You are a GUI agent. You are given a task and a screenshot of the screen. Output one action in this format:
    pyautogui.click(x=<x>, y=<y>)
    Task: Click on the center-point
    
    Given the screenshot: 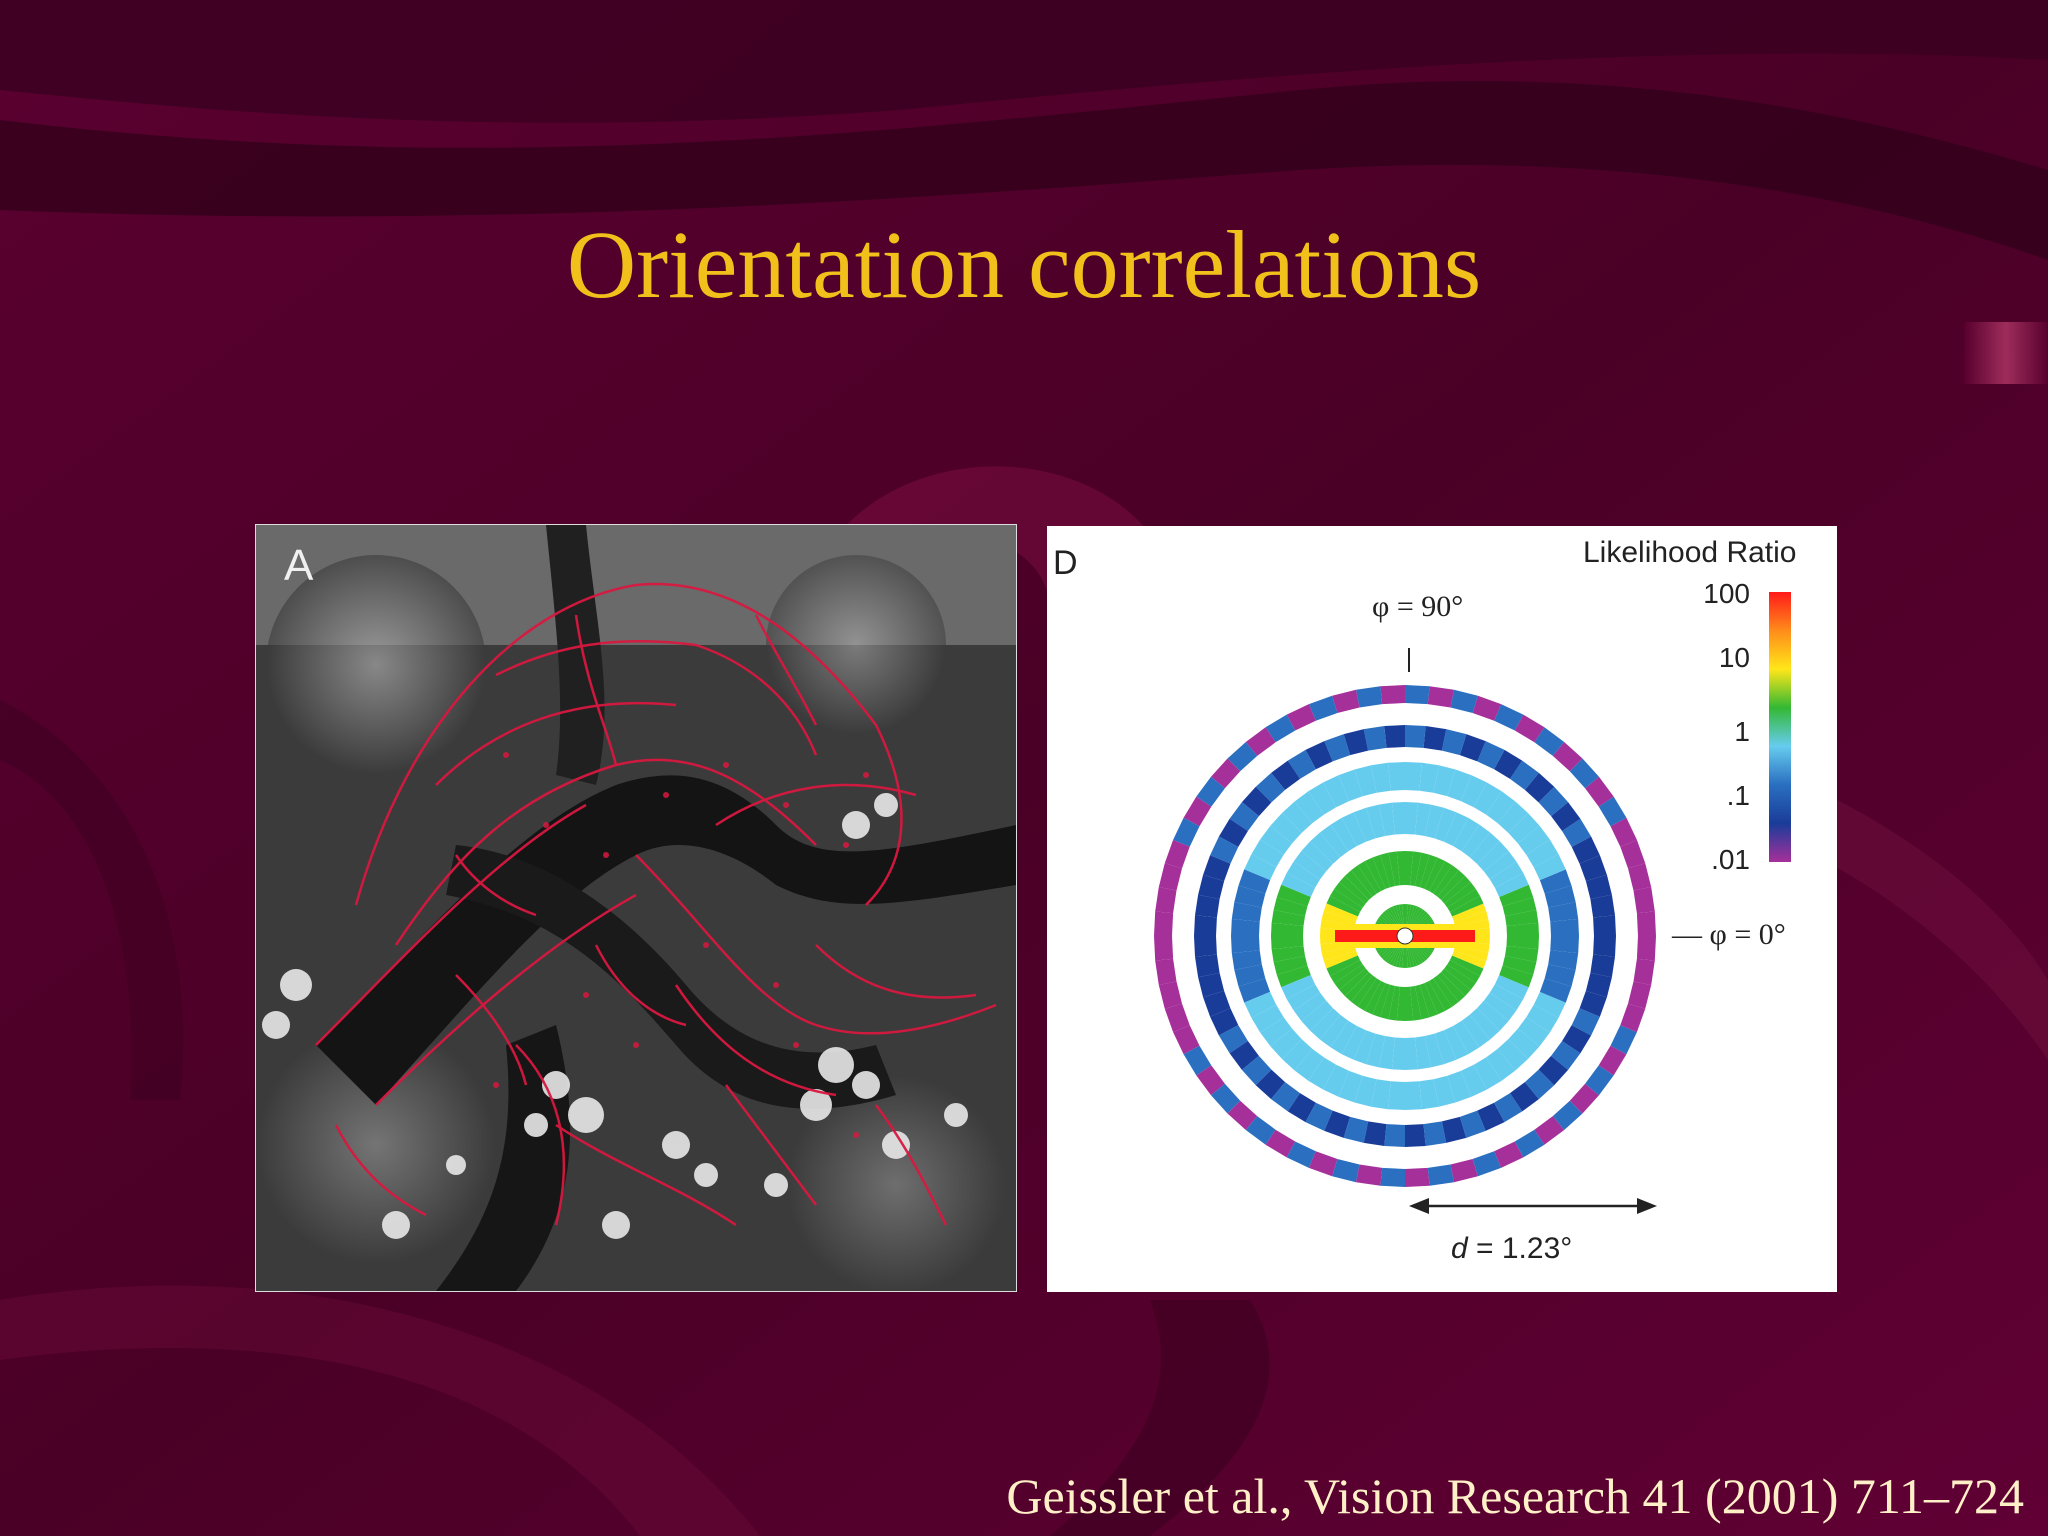 What is the action you would take?
    pyautogui.click(x=1405, y=936)
    